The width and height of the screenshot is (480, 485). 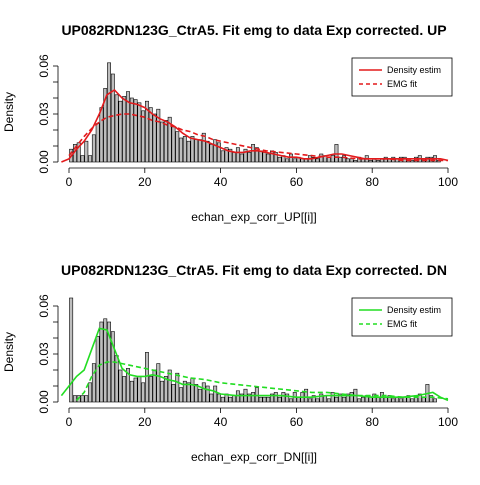 What do you see at coordinates (262, 381) in the screenshot?
I see `emg-fit-line` at bounding box center [262, 381].